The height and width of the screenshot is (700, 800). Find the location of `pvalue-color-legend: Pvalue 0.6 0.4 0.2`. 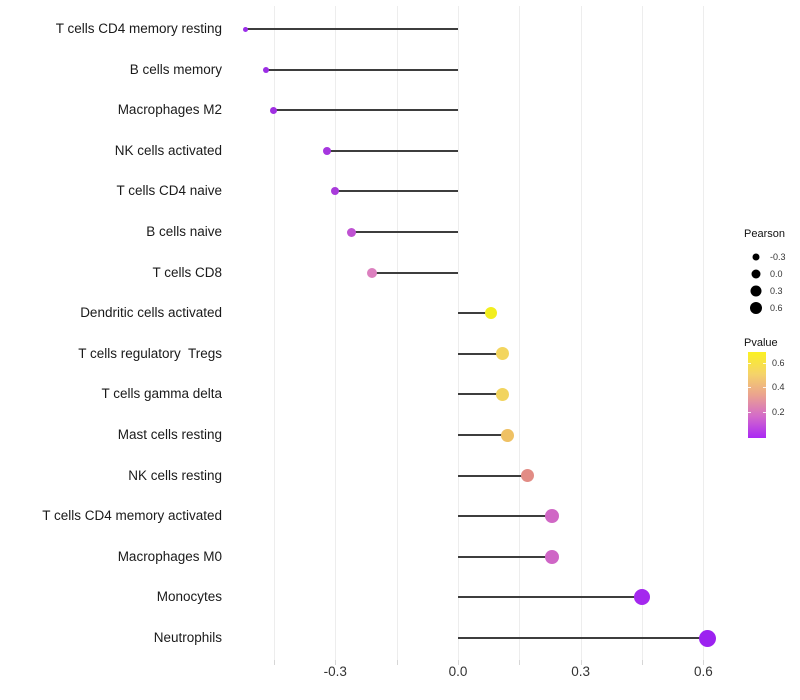

pvalue-color-legend: Pvalue 0.6 0.4 0.2 is located at coordinates (772, 387).